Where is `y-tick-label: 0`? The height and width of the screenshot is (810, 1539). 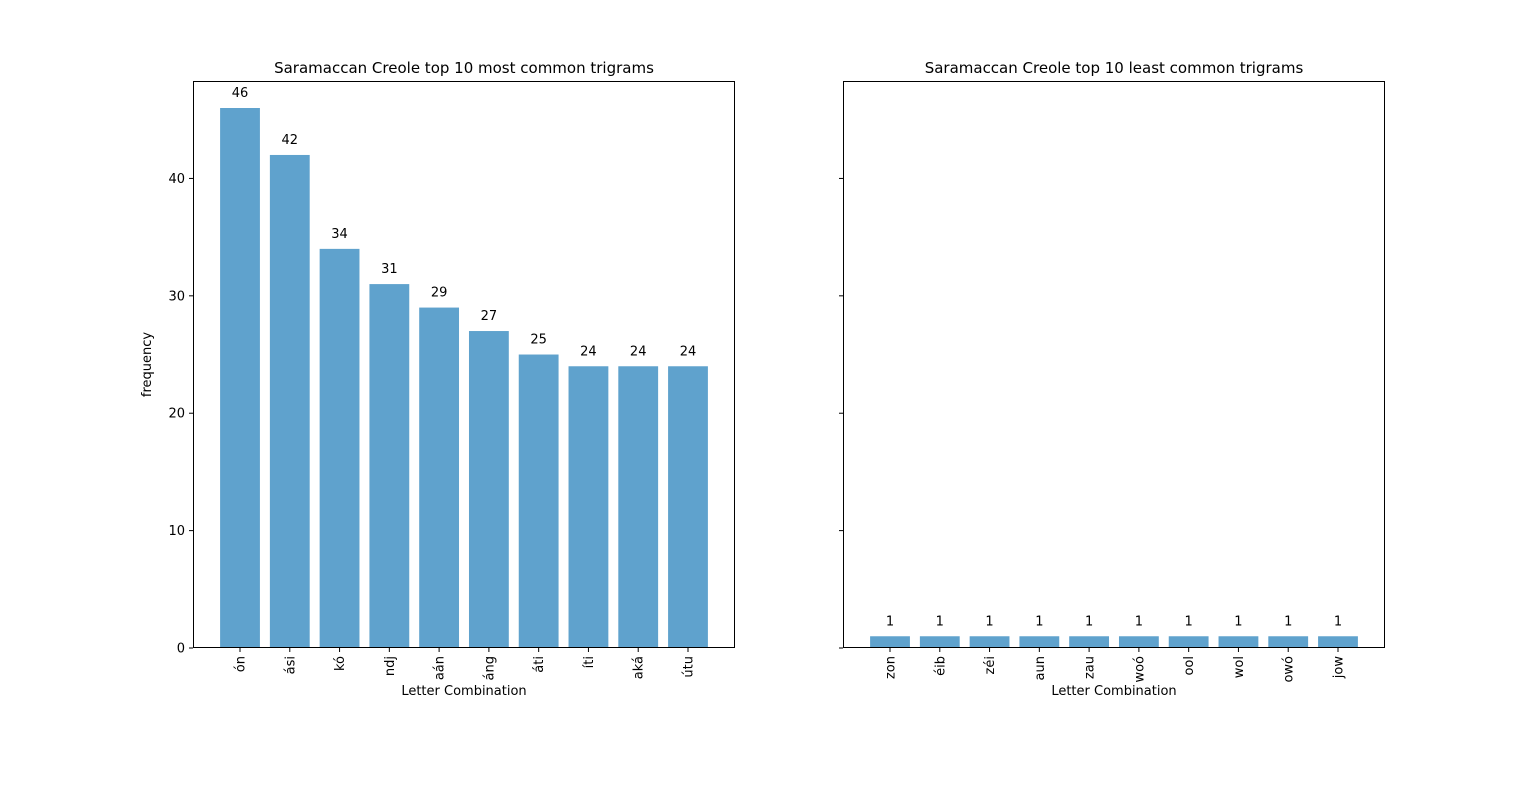 y-tick-label: 0 is located at coordinates (181, 649).